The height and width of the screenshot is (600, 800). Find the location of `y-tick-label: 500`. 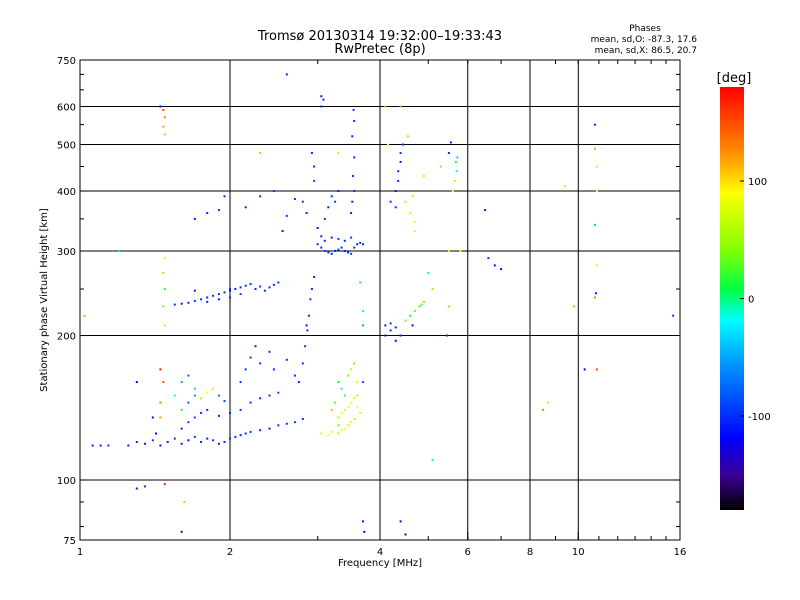

y-tick-label: 500 is located at coordinates (66, 146).